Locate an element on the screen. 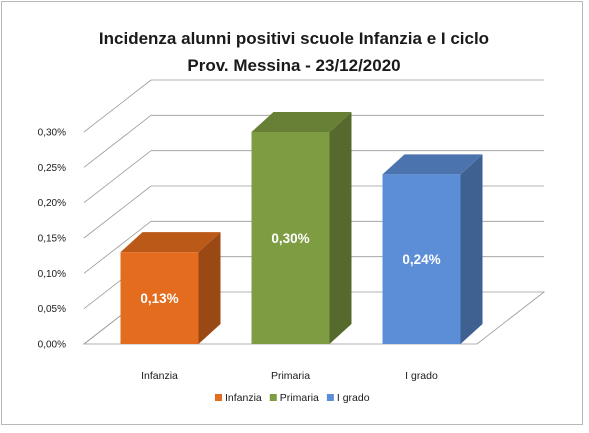  y-tick-label: 0,25% is located at coordinates (52, 168).